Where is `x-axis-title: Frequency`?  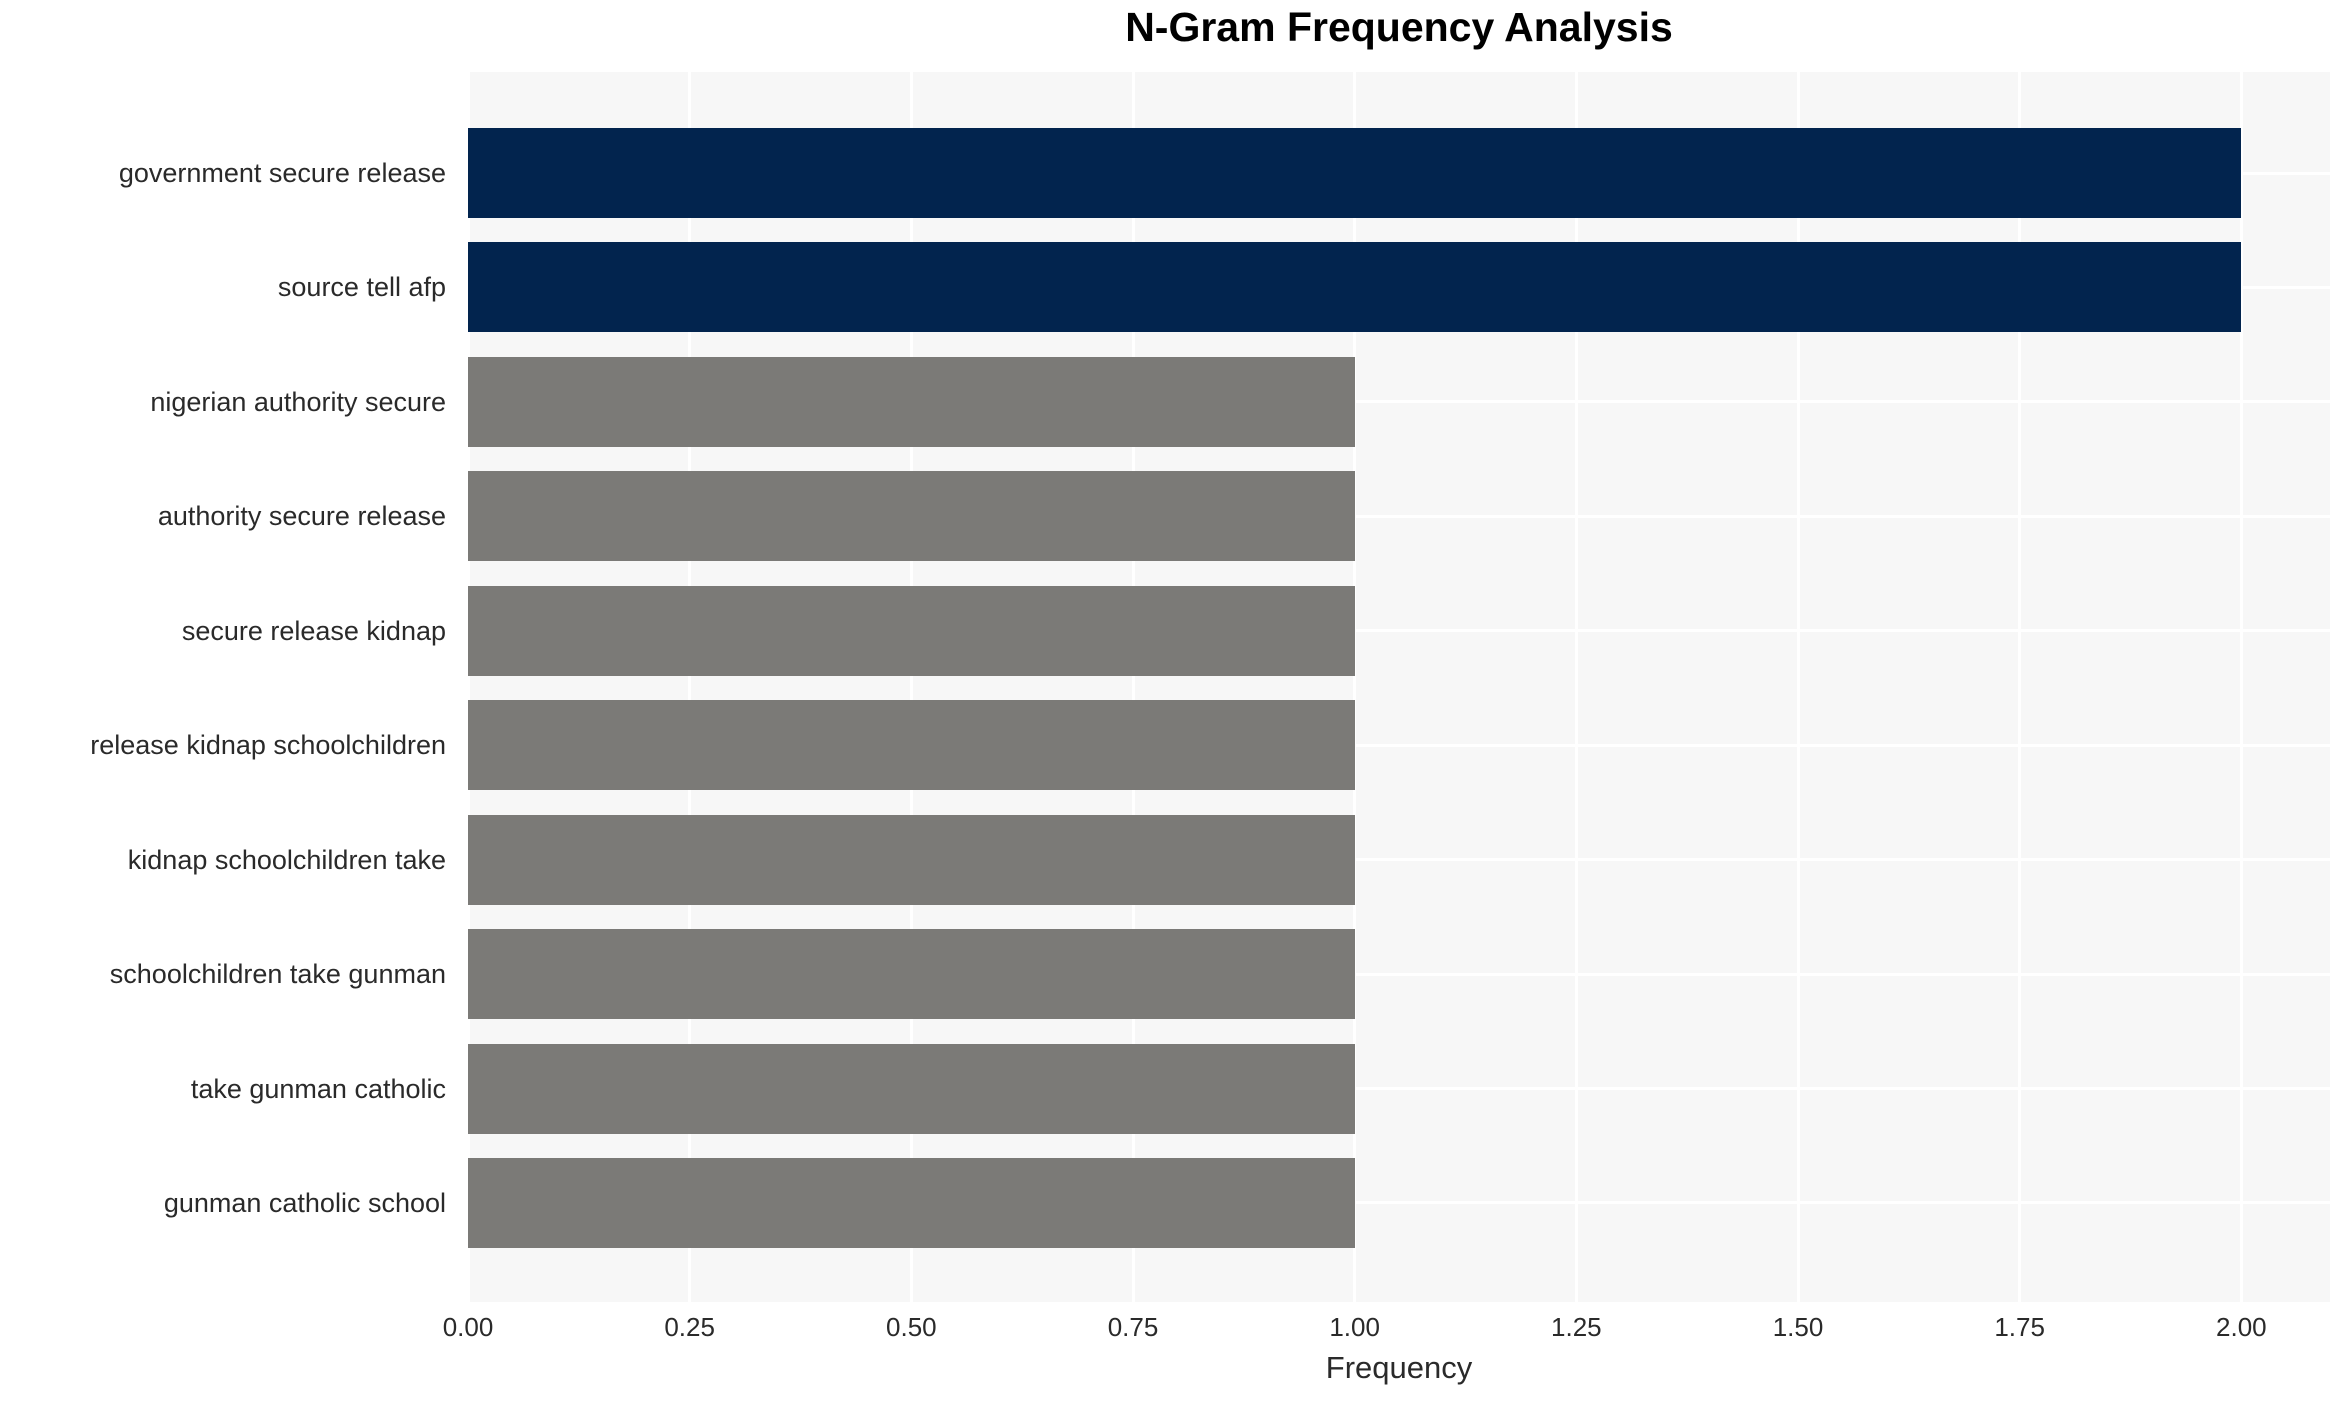 x-axis-title: Frequency is located at coordinates (1399, 1367).